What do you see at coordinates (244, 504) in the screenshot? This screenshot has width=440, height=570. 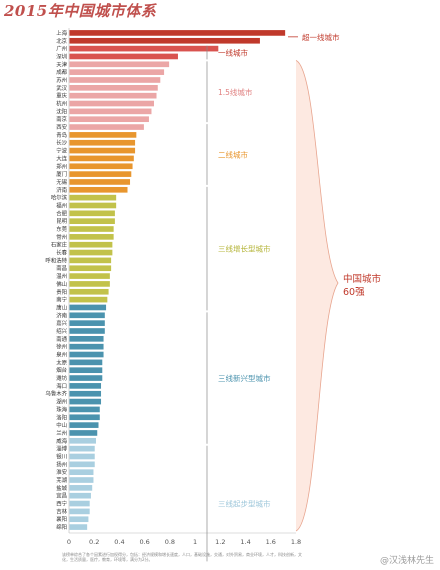 I see `group-label: 三线起步型城市` at bounding box center [244, 504].